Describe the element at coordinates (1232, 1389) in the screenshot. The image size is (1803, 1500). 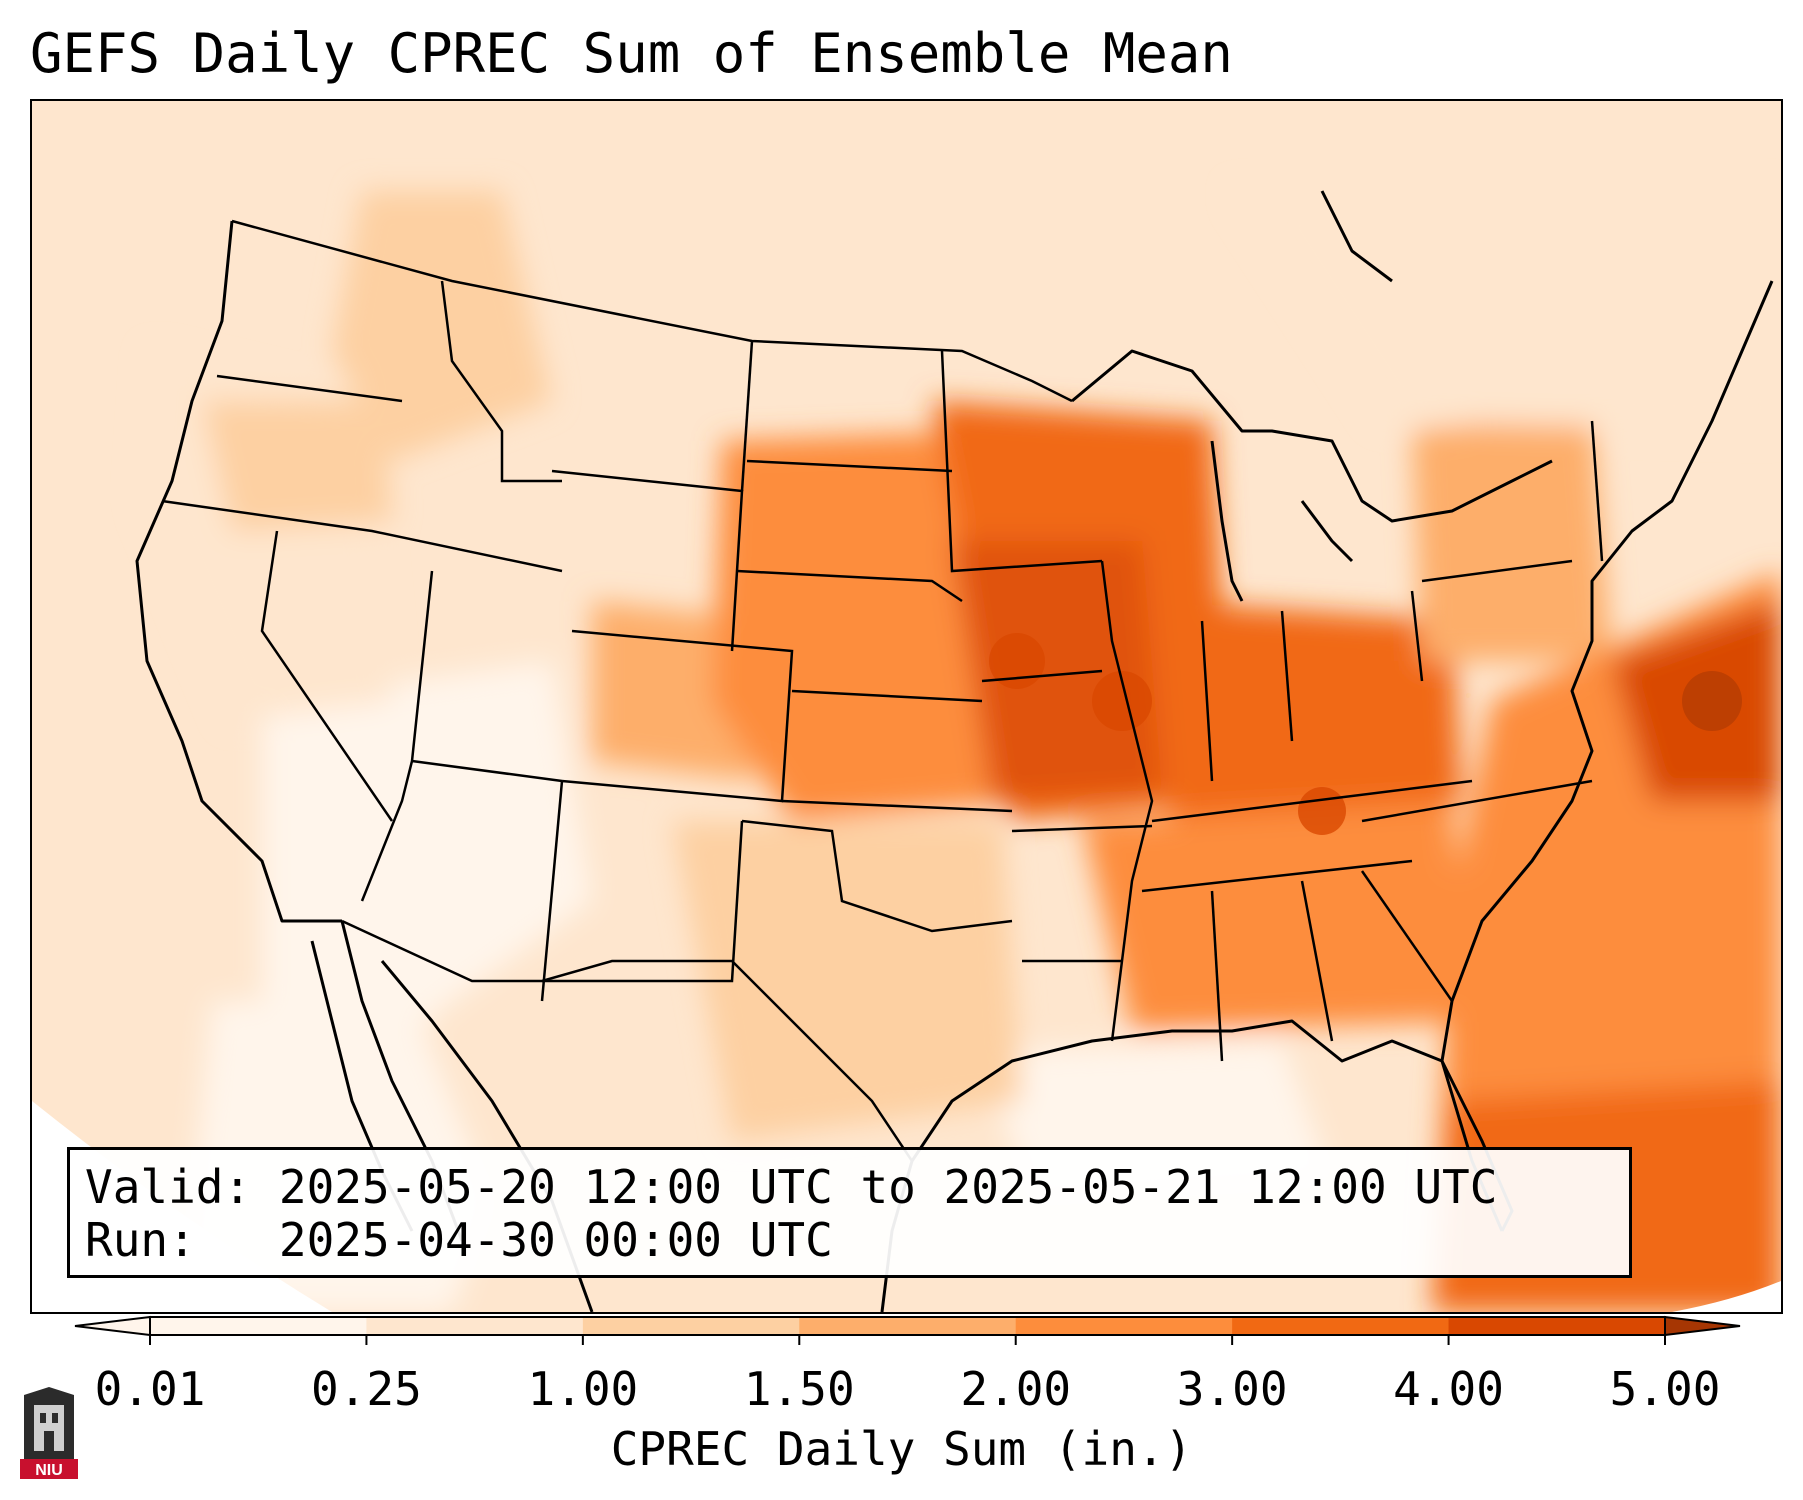
I see `colorbar-tick-label: 3.00` at that location.